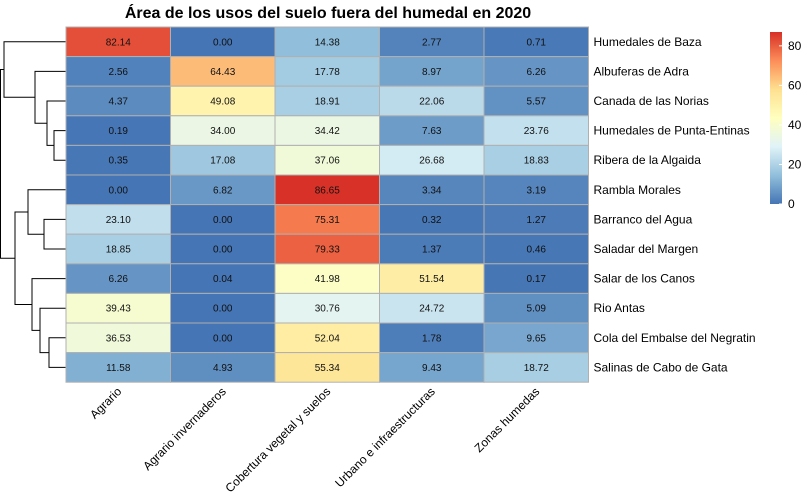 The width and height of the screenshot is (806, 503). Describe the element at coordinates (184, 428) in the screenshot. I see `column-label-agrario-invernaderos: Agrario invernaderos` at that location.